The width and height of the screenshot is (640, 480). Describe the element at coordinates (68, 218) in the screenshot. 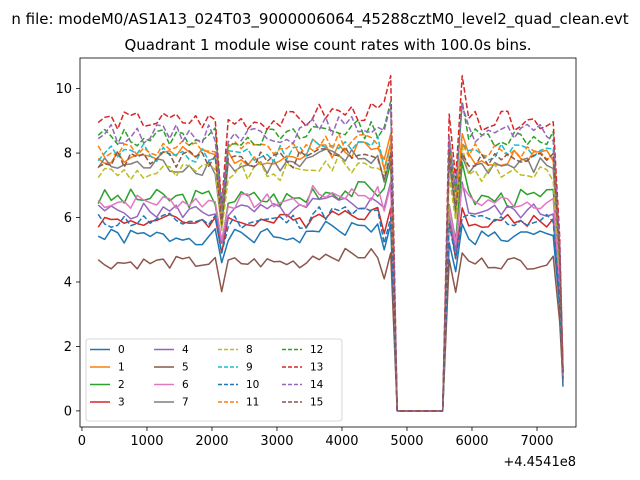

I see `y-tick-label: 6` at that location.